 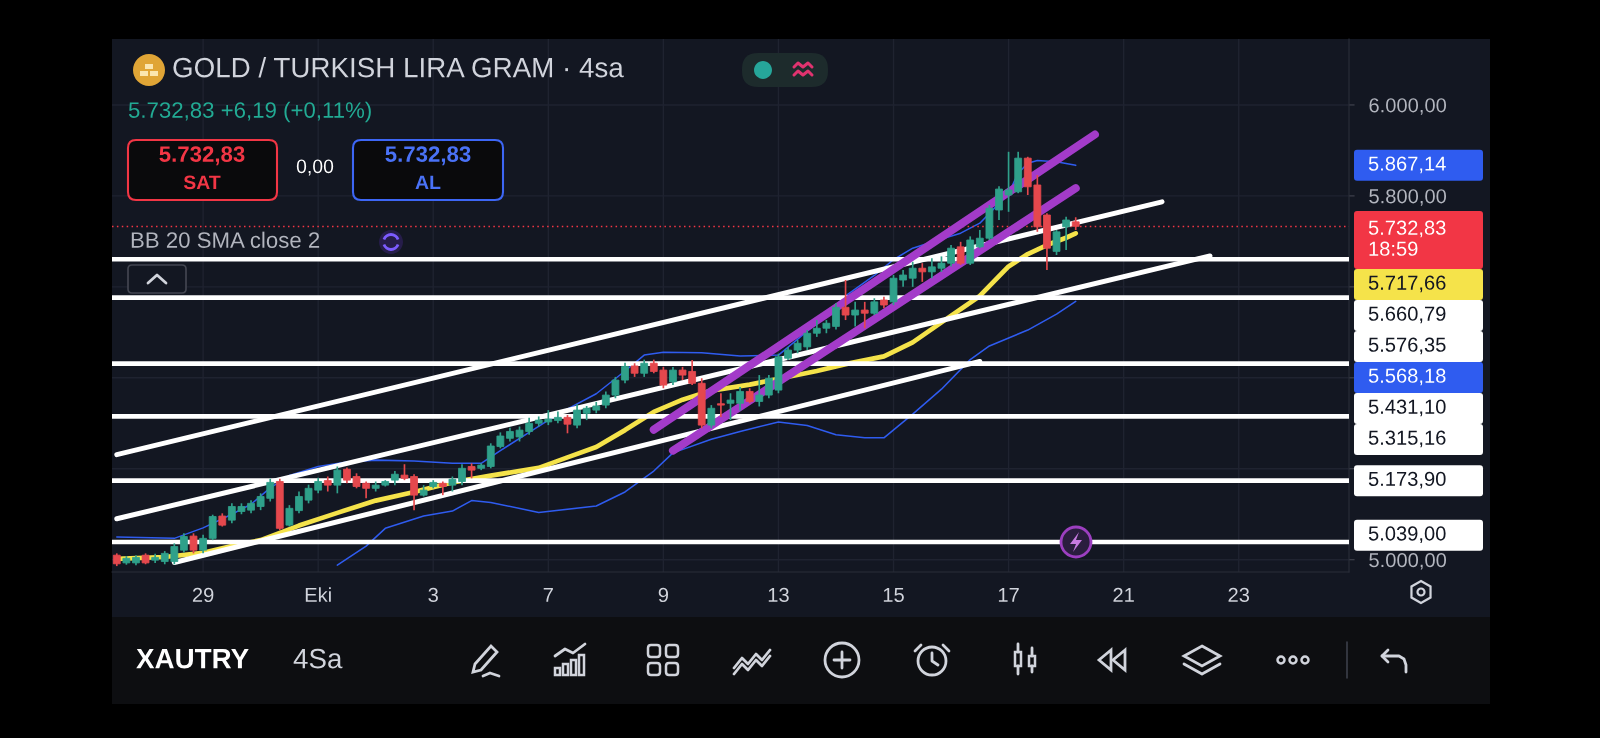 I want to click on x-tick-label: Eki, so click(x=318, y=594).